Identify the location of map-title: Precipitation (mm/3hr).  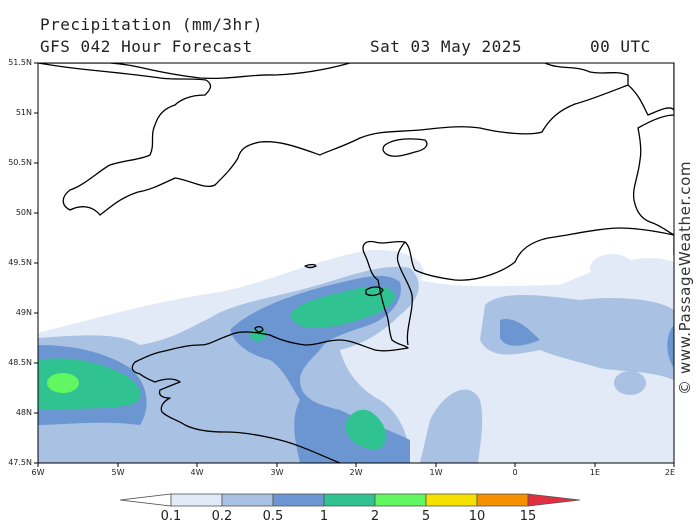
(151, 24).